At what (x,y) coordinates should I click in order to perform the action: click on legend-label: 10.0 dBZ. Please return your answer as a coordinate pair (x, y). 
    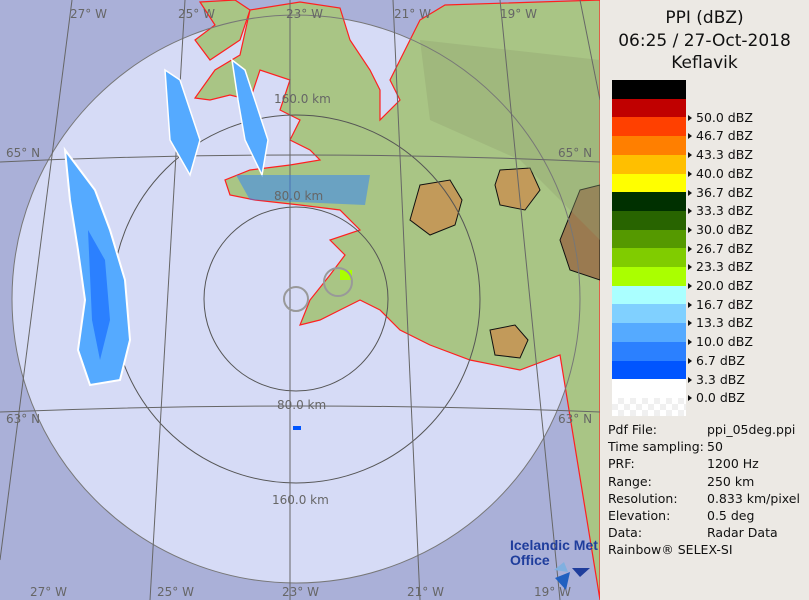
    Looking at the image, I should click on (720, 341).